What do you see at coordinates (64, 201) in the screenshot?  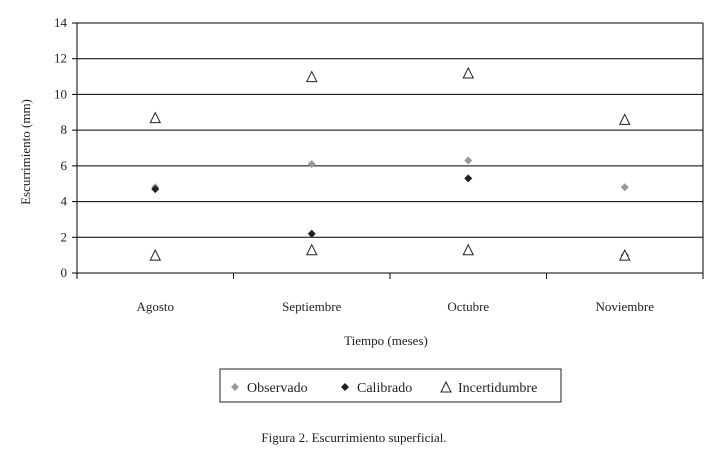 I see `y-tick-label: 4` at bounding box center [64, 201].